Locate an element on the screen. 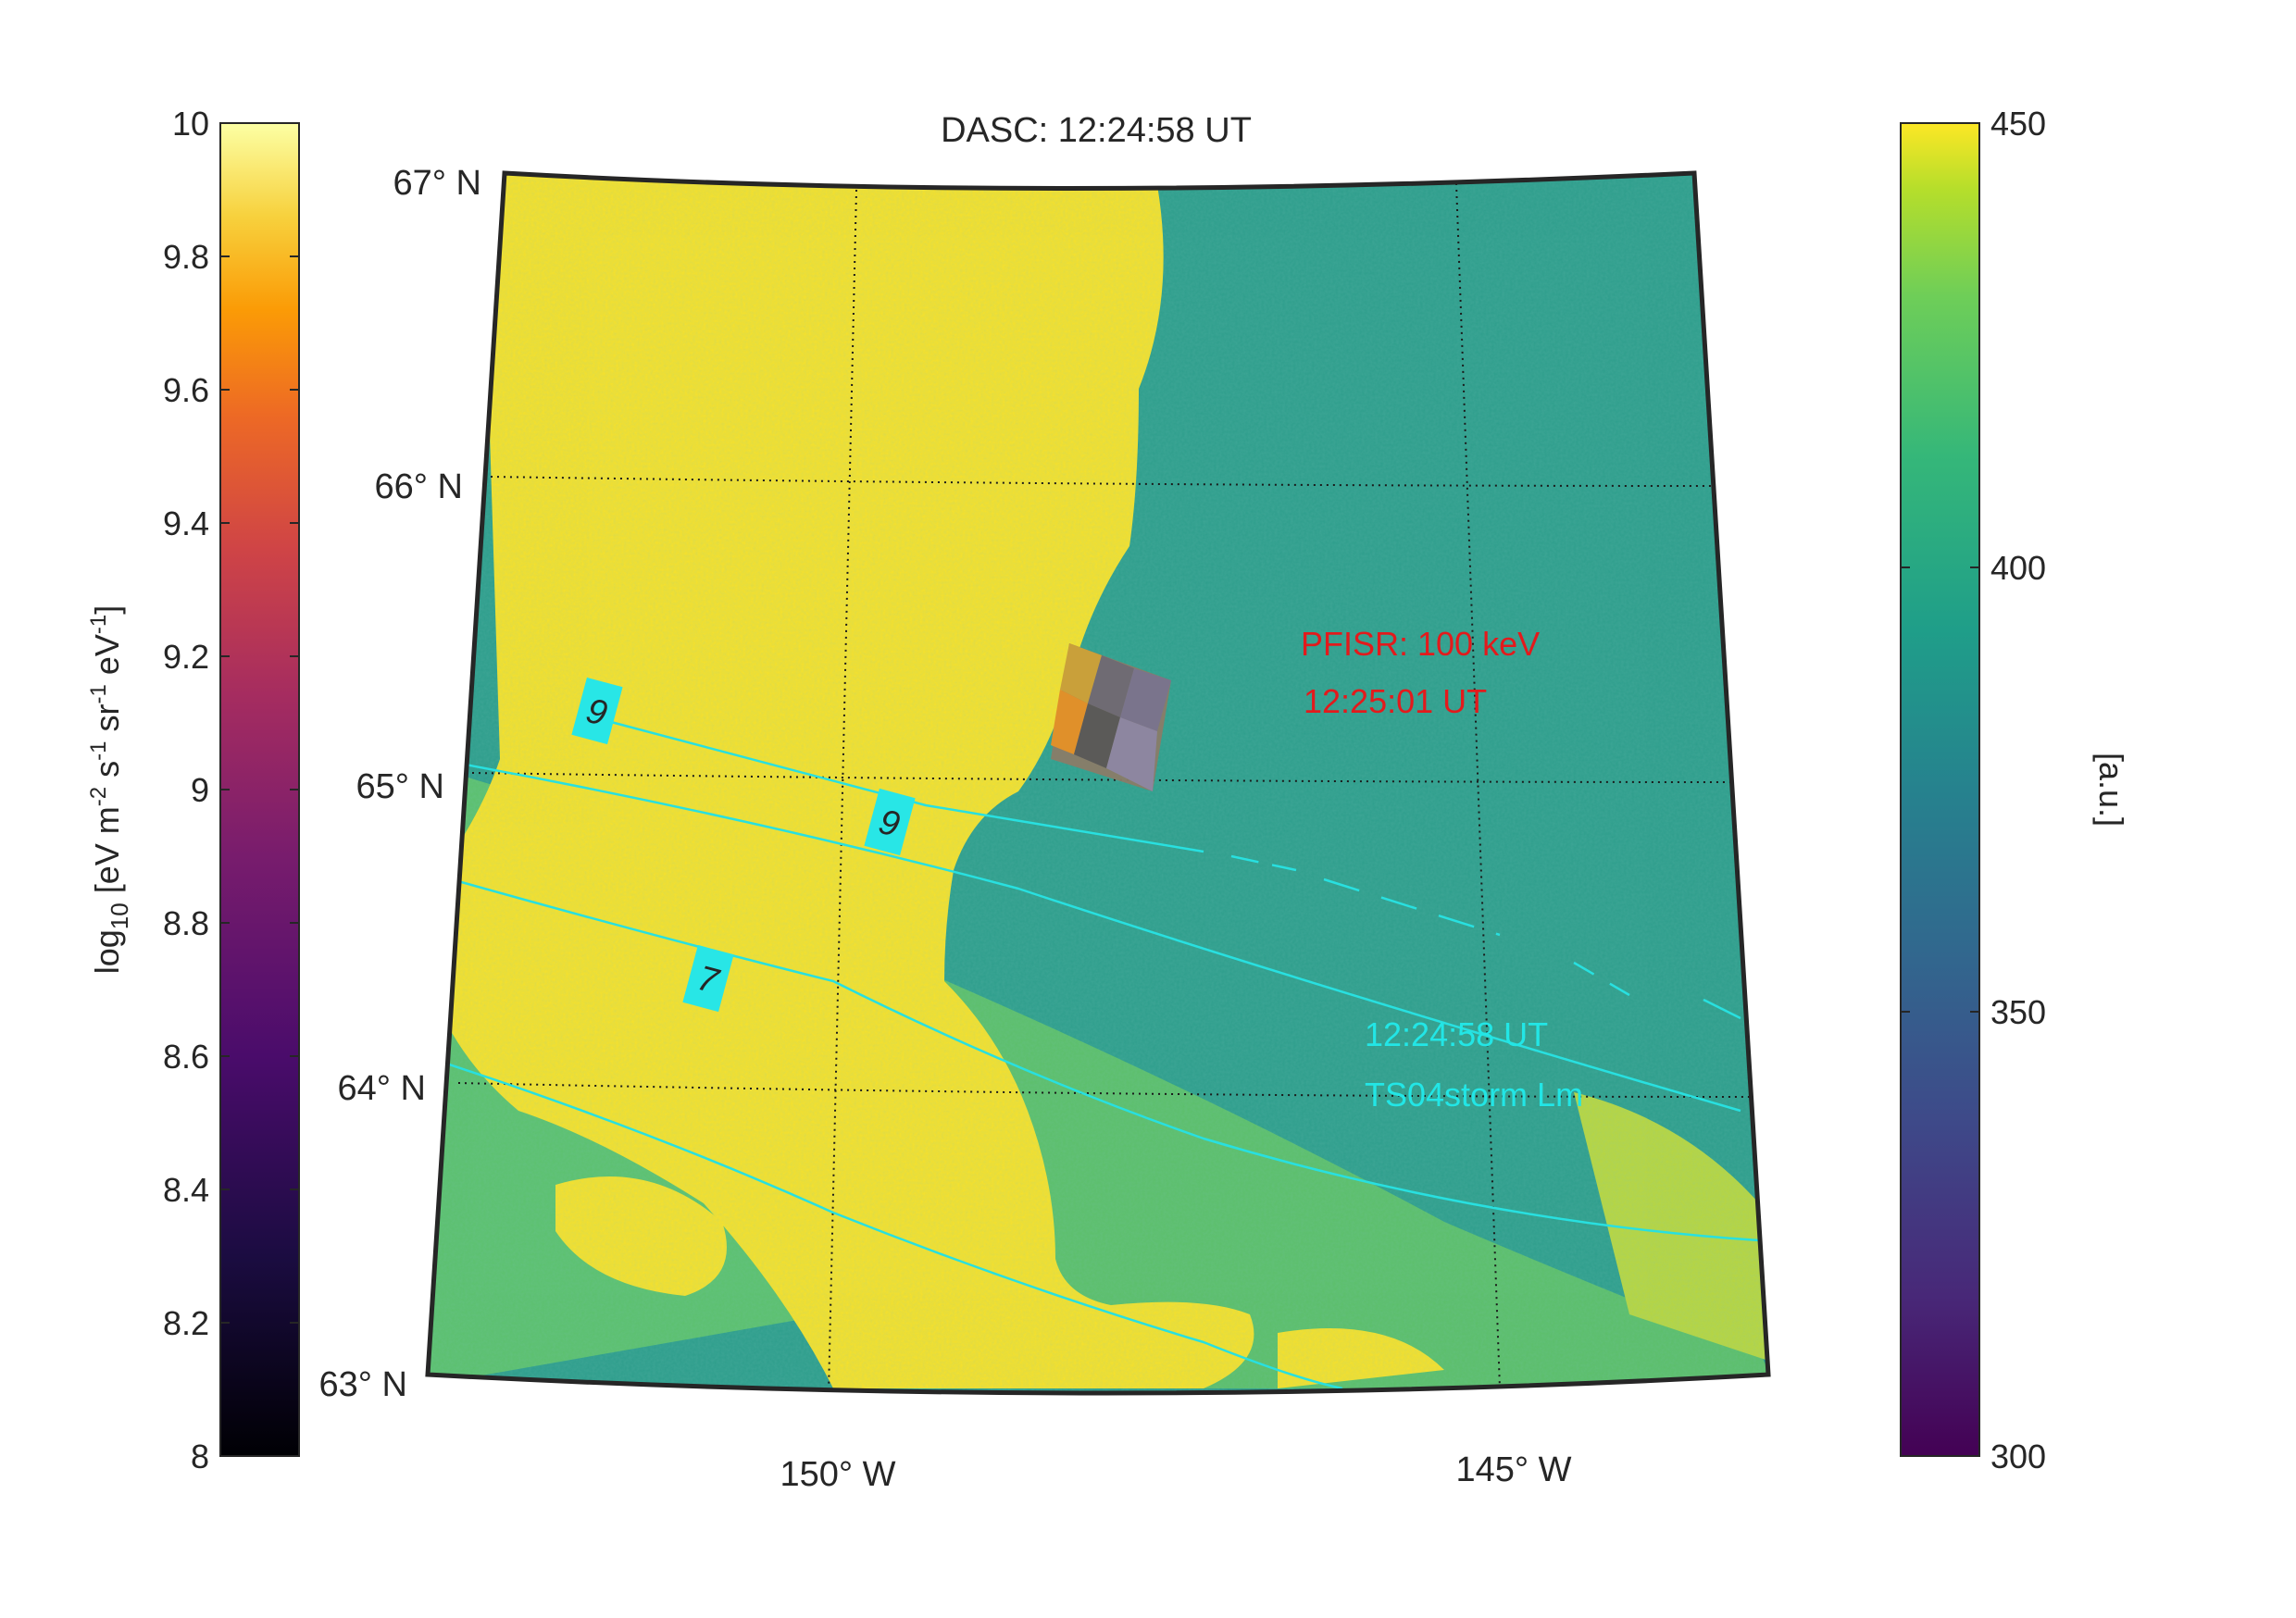 The height and width of the screenshot is (1618, 2296). lat-label-66: 66° N is located at coordinates (419, 486).